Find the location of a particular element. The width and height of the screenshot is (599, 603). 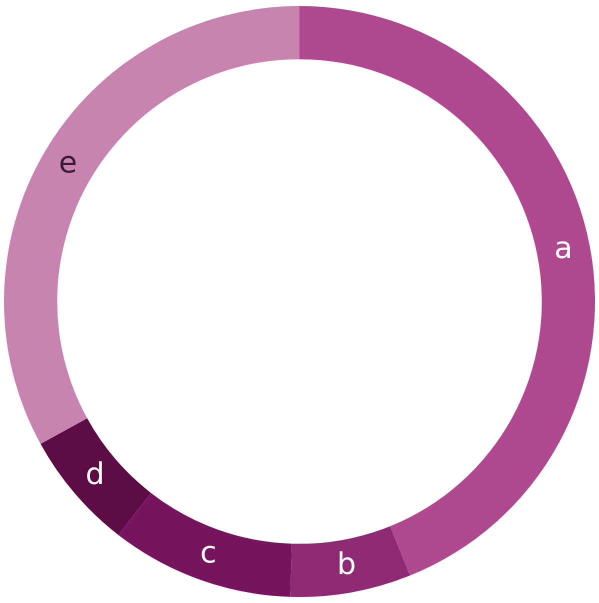

slice-label: a is located at coordinates (563, 248).